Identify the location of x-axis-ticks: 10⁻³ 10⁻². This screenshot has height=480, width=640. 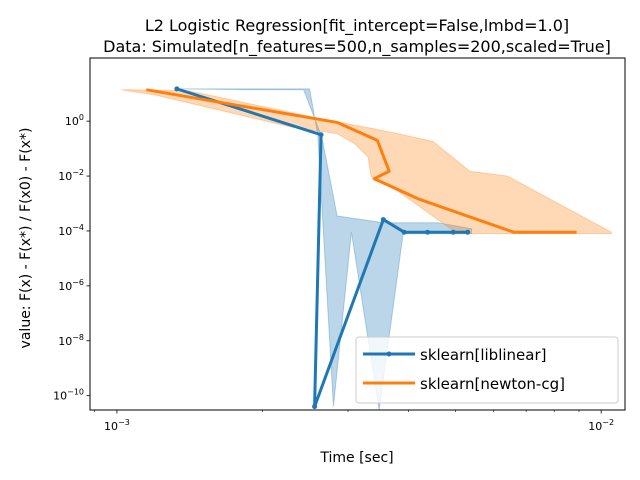
(354, 421).